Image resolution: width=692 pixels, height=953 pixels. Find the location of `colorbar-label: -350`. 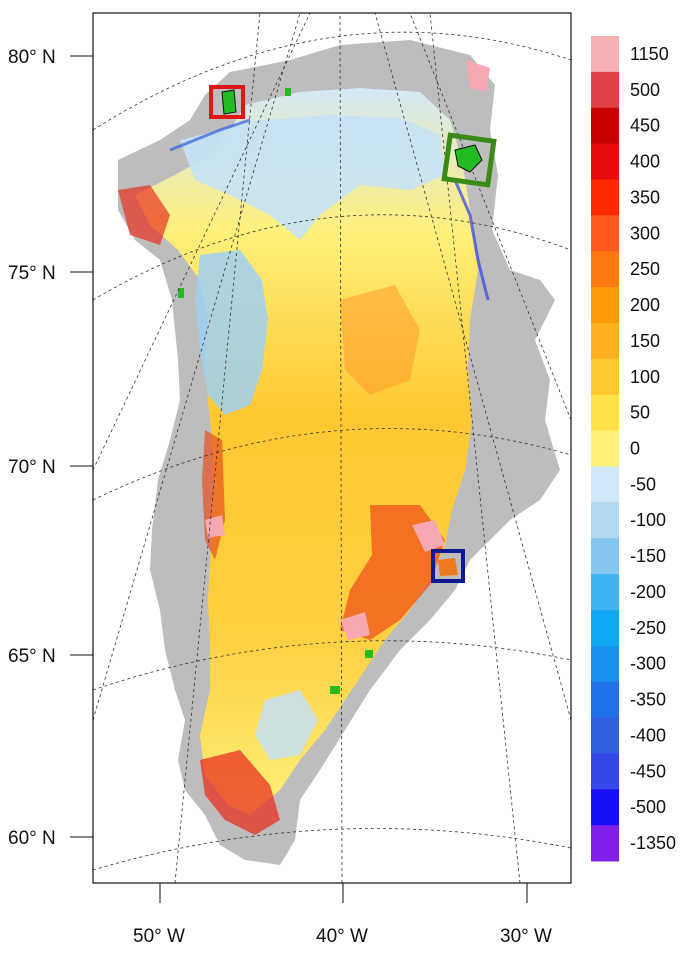

colorbar-label: -350 is located at coordinates (648, 700).